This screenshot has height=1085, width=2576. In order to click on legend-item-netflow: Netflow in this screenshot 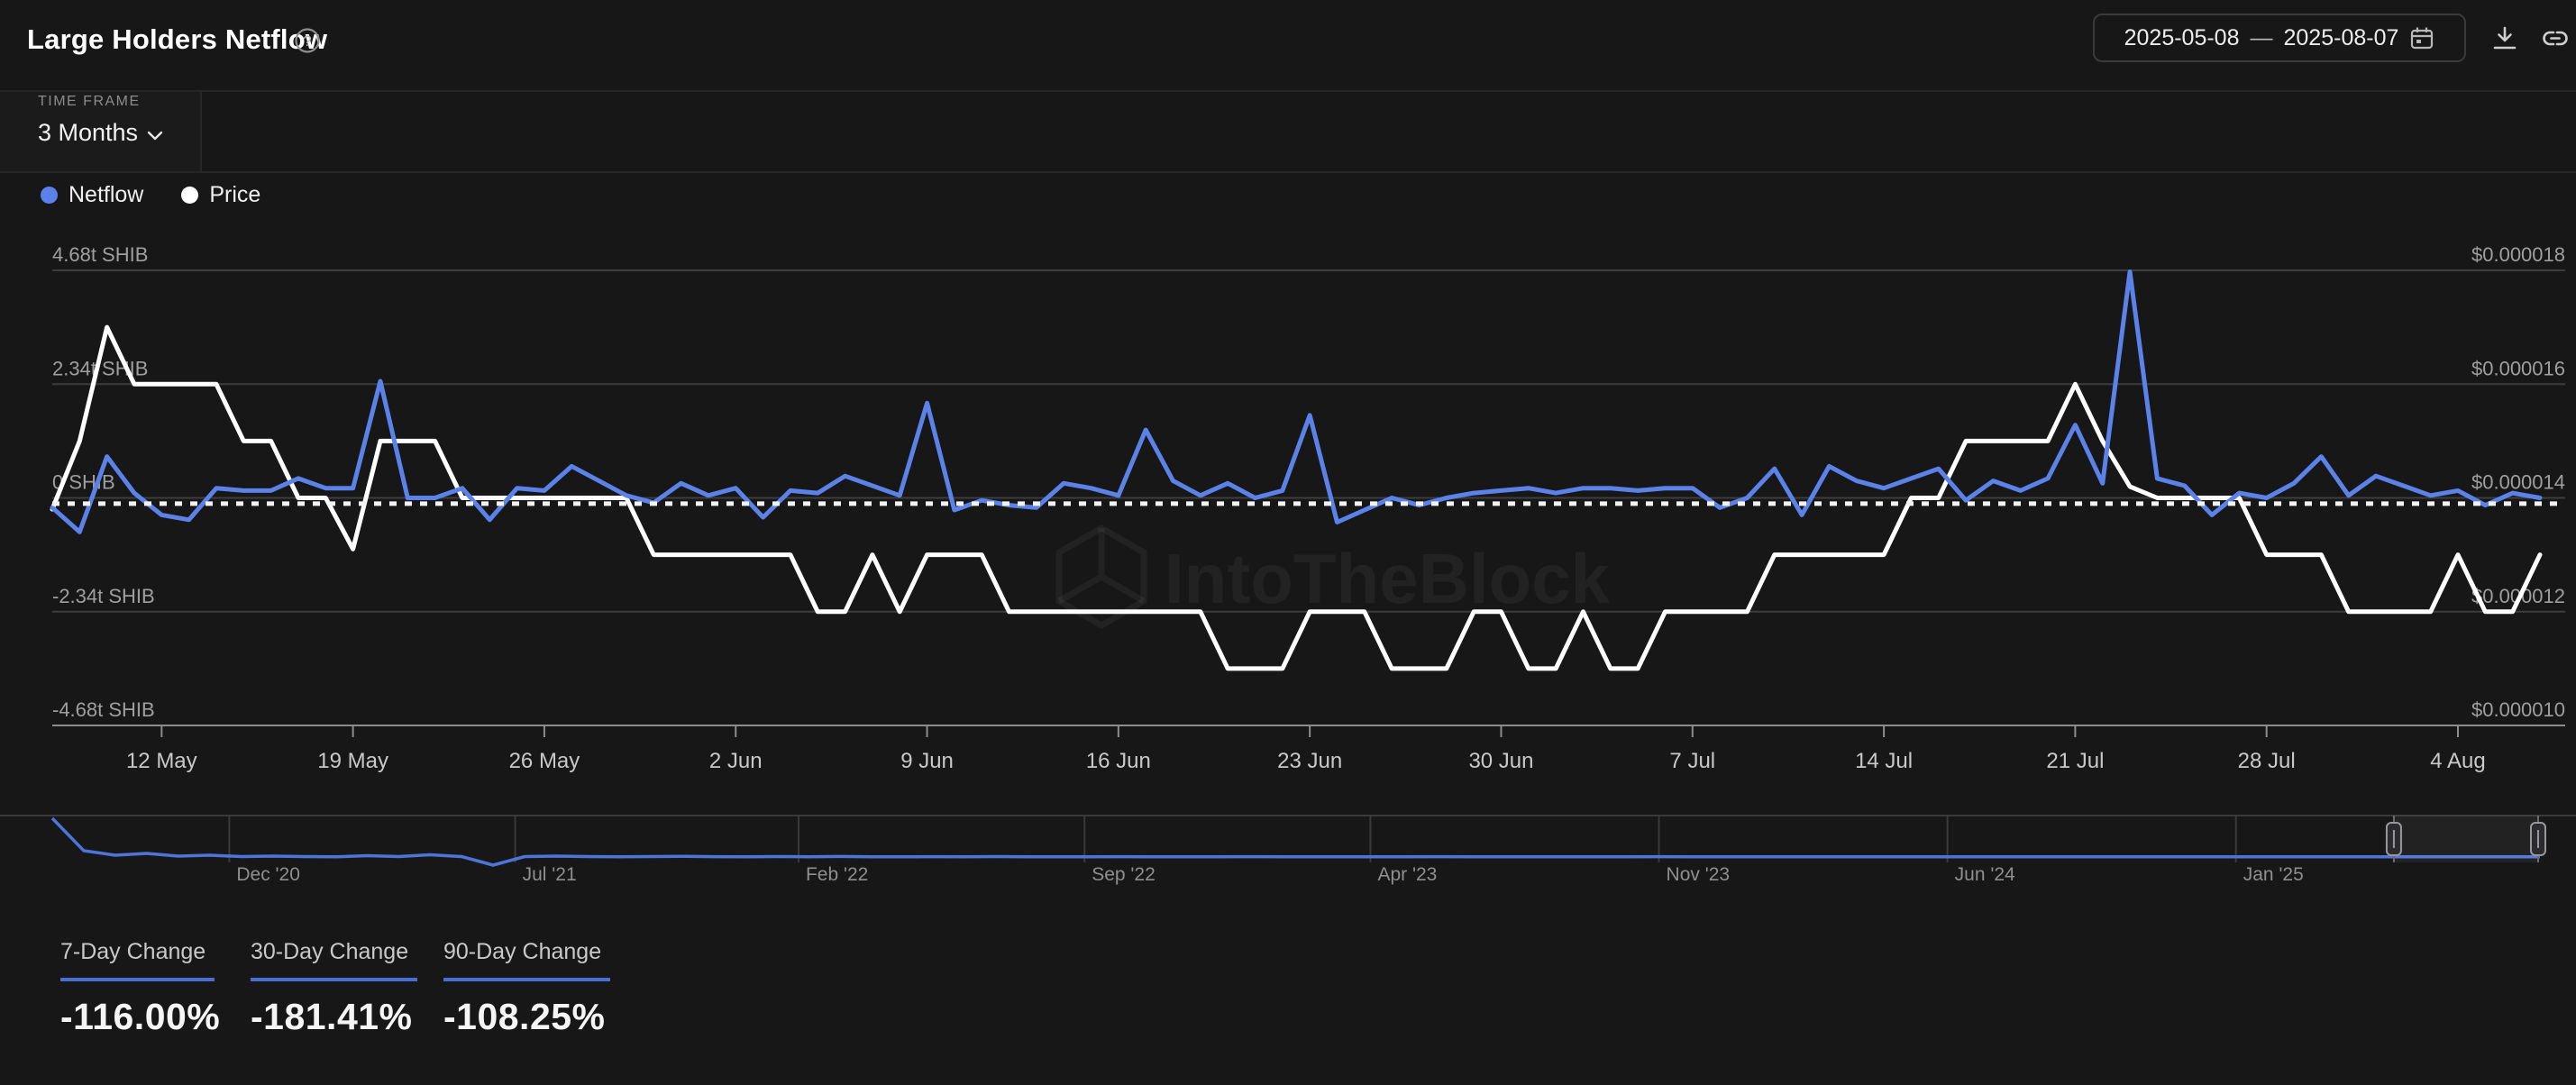, I will do `click(92, 195)`.